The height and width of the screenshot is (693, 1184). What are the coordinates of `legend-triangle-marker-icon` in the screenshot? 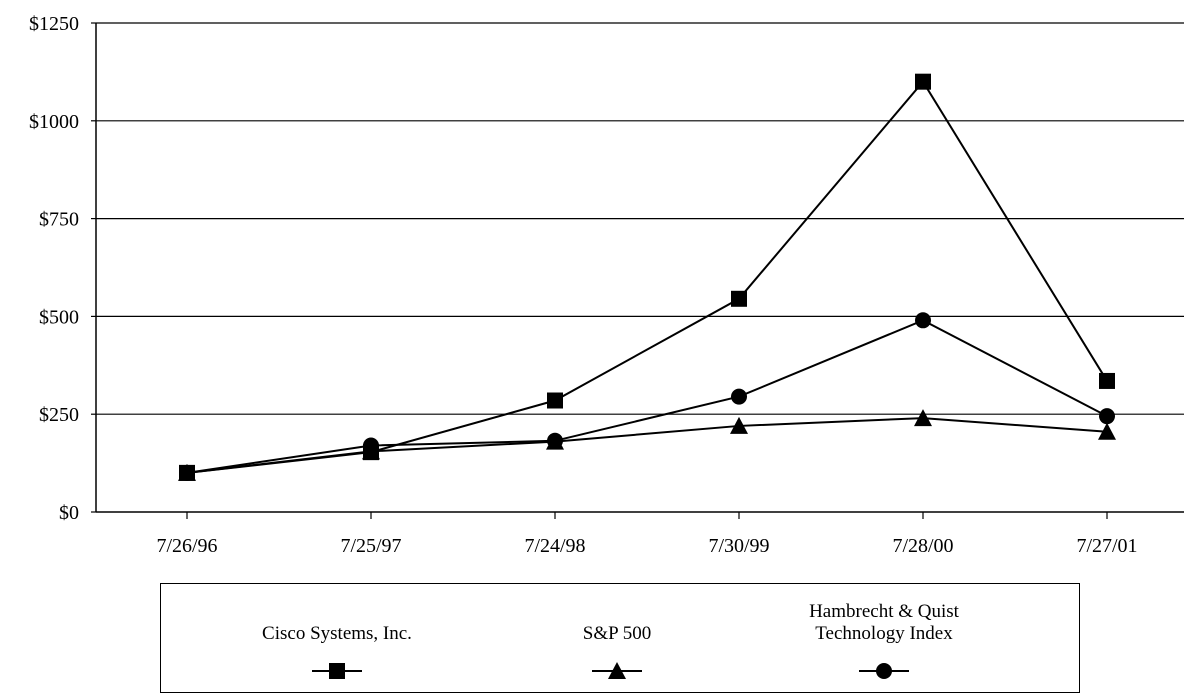 It's located at (617, 670).